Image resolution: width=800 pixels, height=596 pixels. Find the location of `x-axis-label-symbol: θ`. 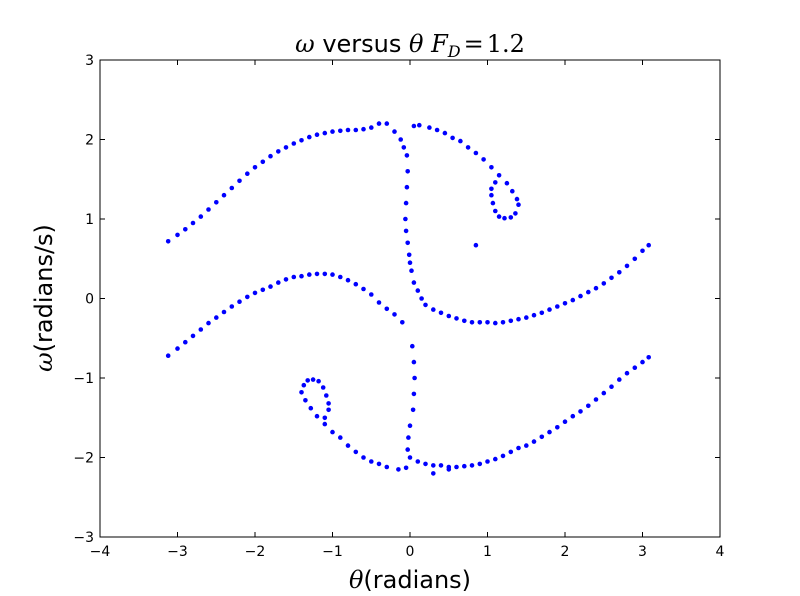

x-axis-label-symbol: θ is located at coordinates (356, 580).